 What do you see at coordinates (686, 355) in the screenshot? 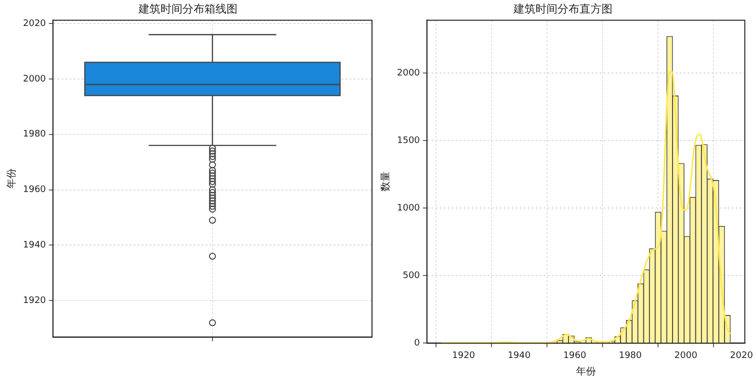
I see `x-tick-label: 2000` at bounding box center [686, 355].